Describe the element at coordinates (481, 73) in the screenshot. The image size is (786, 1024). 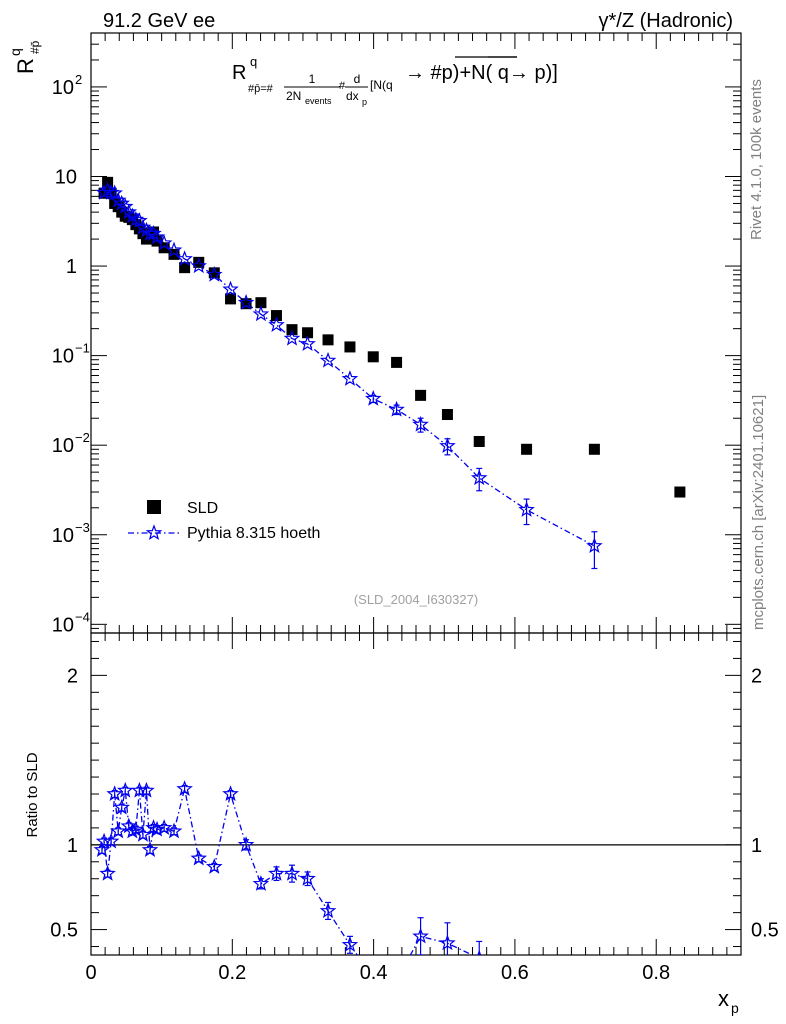
I see `formula-tail2: → #p)+N( q→ p)]` at that location.